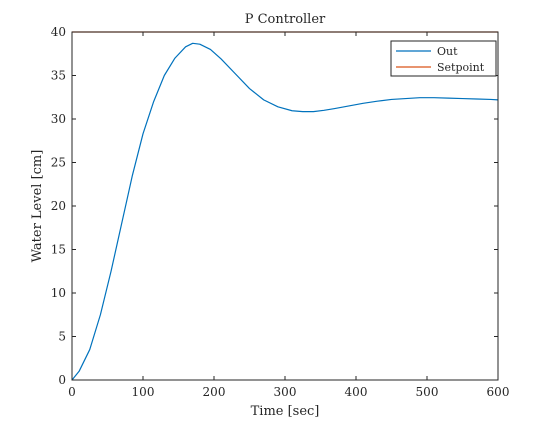  I want to click on y-tick-label: 30, so click(58, 119).